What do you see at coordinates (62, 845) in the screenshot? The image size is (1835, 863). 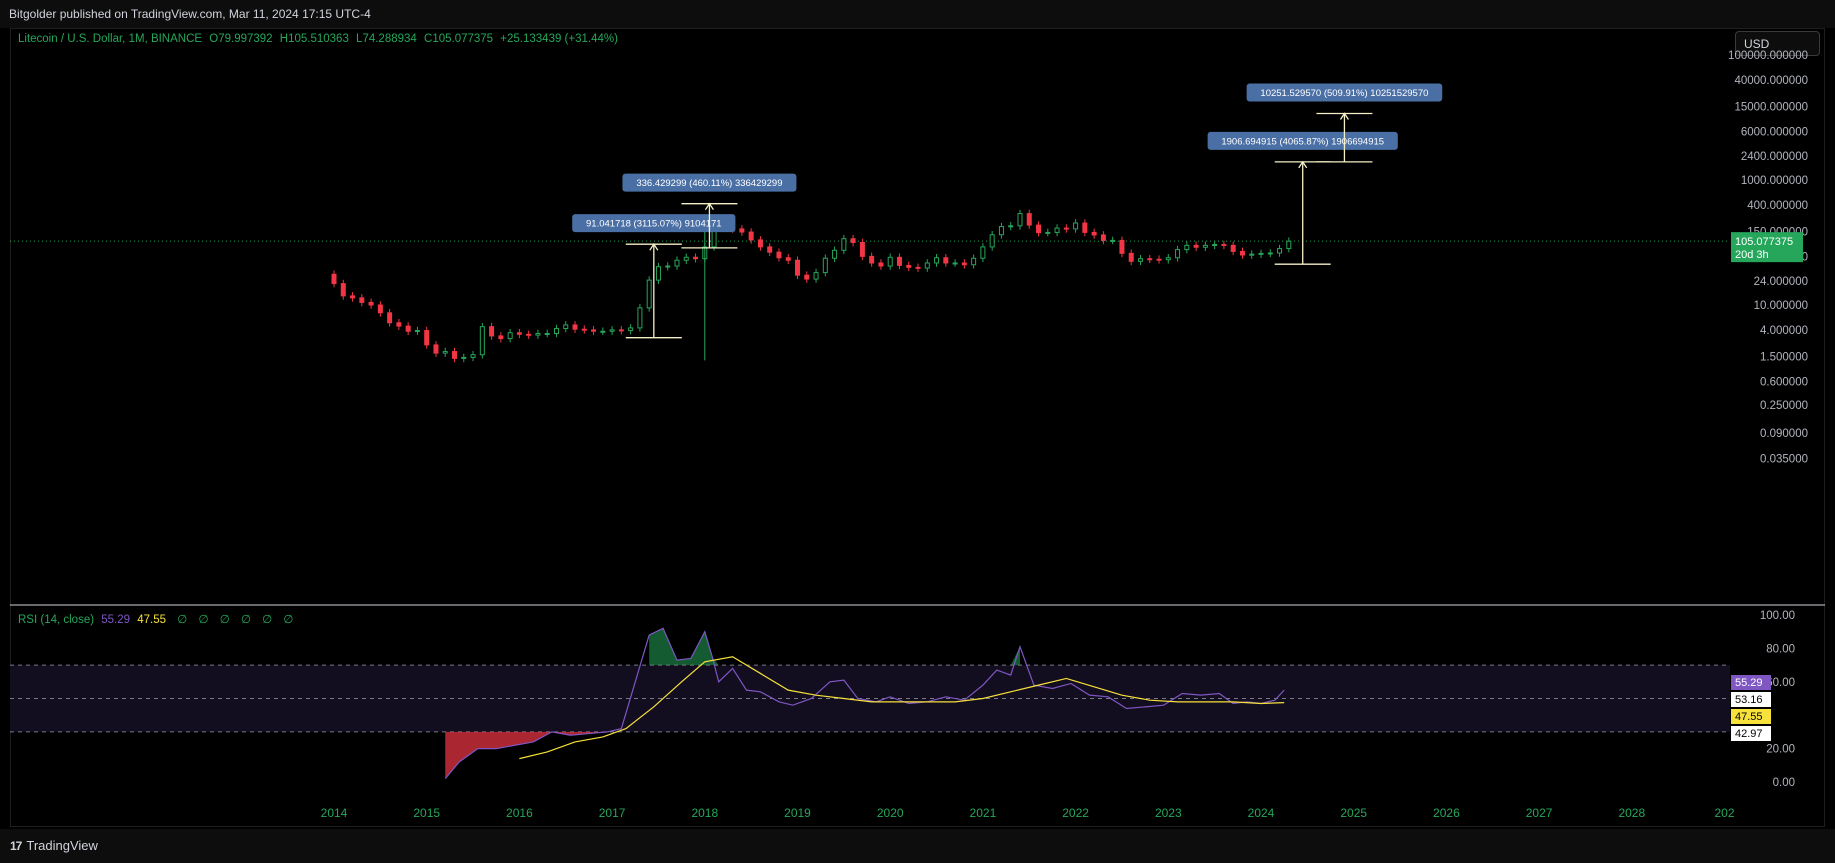 I see `brand-name: TradingView` at bounding box center [62, 845].